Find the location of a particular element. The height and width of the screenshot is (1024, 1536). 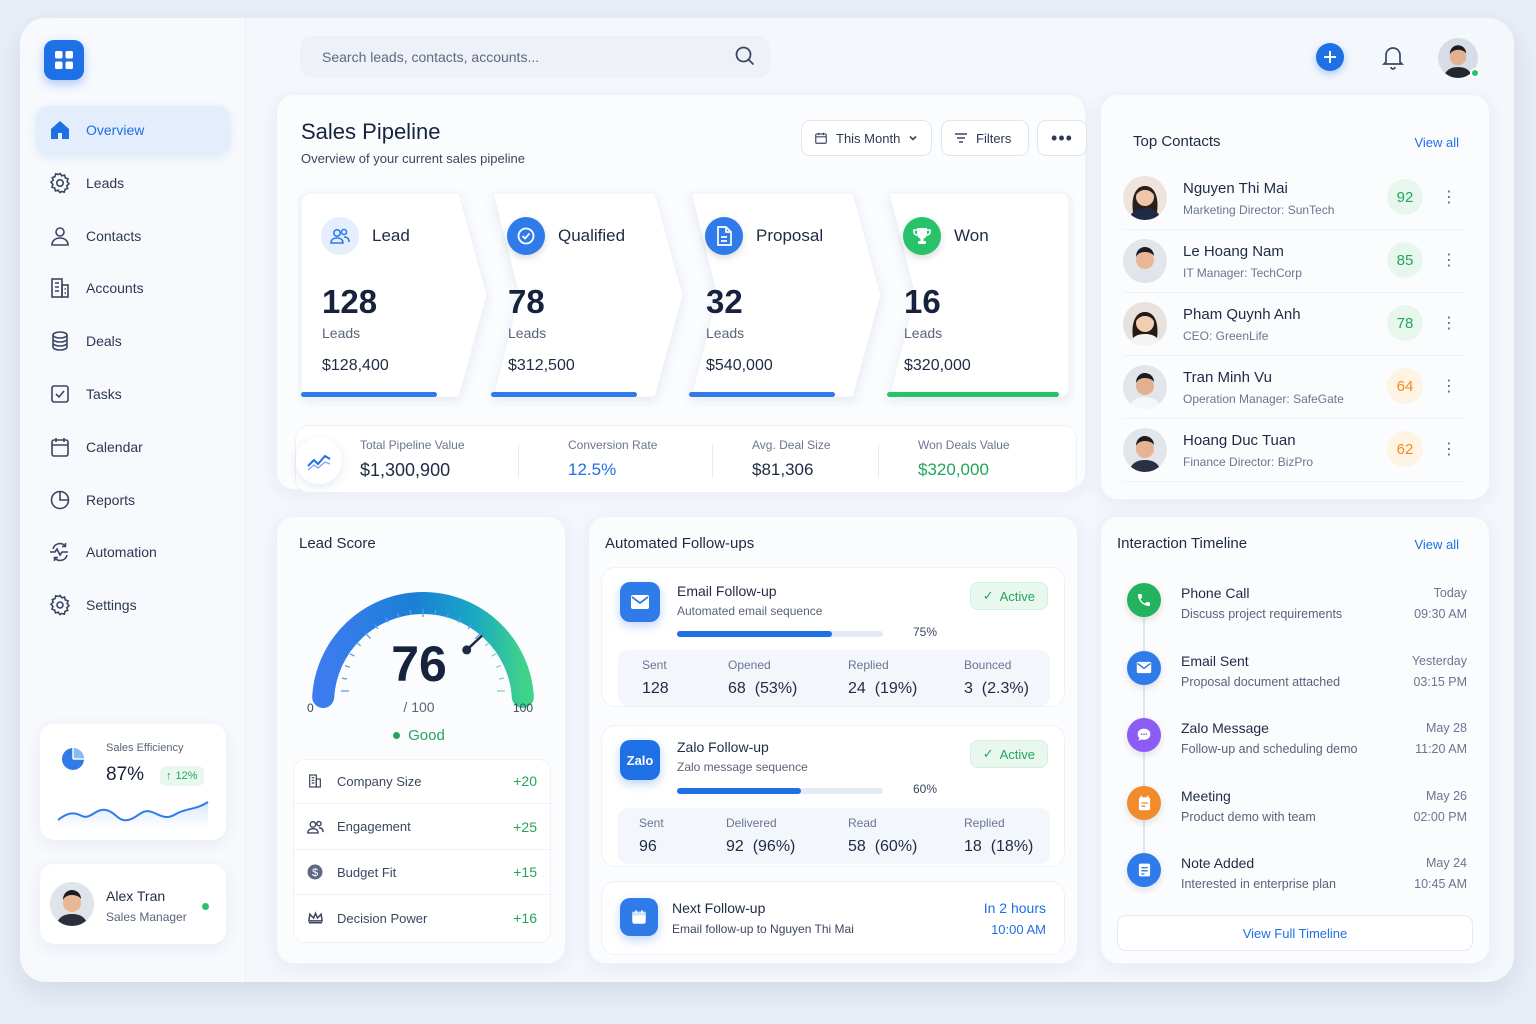

sidebar-item-deals: Deals is located at coordinates (133, 341).